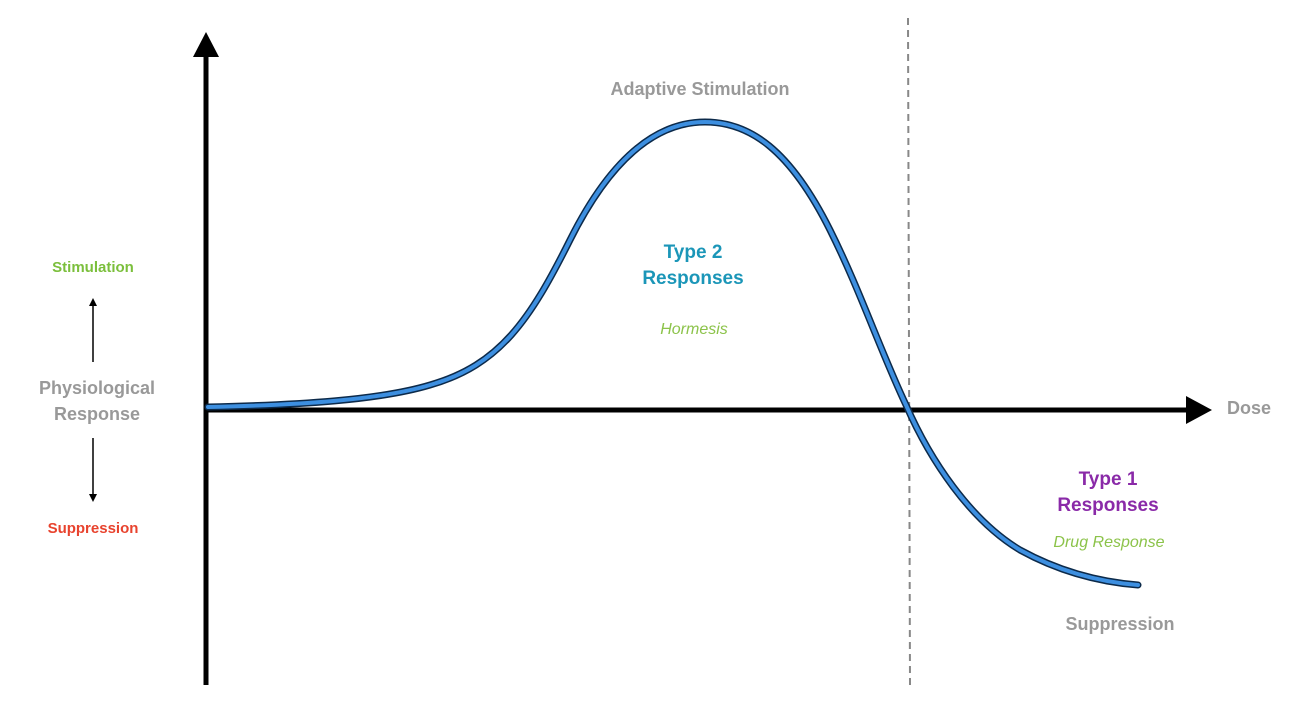  I want to click on region-title: Type 2, so click(693, 252).